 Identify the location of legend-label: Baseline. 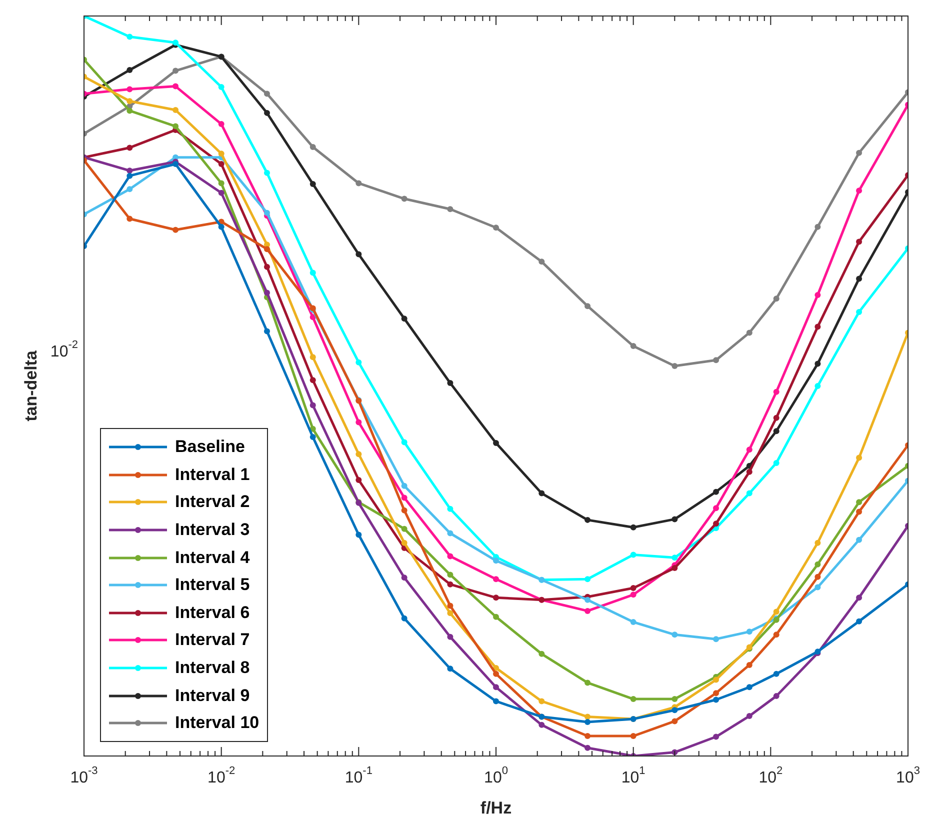
(210, 447).